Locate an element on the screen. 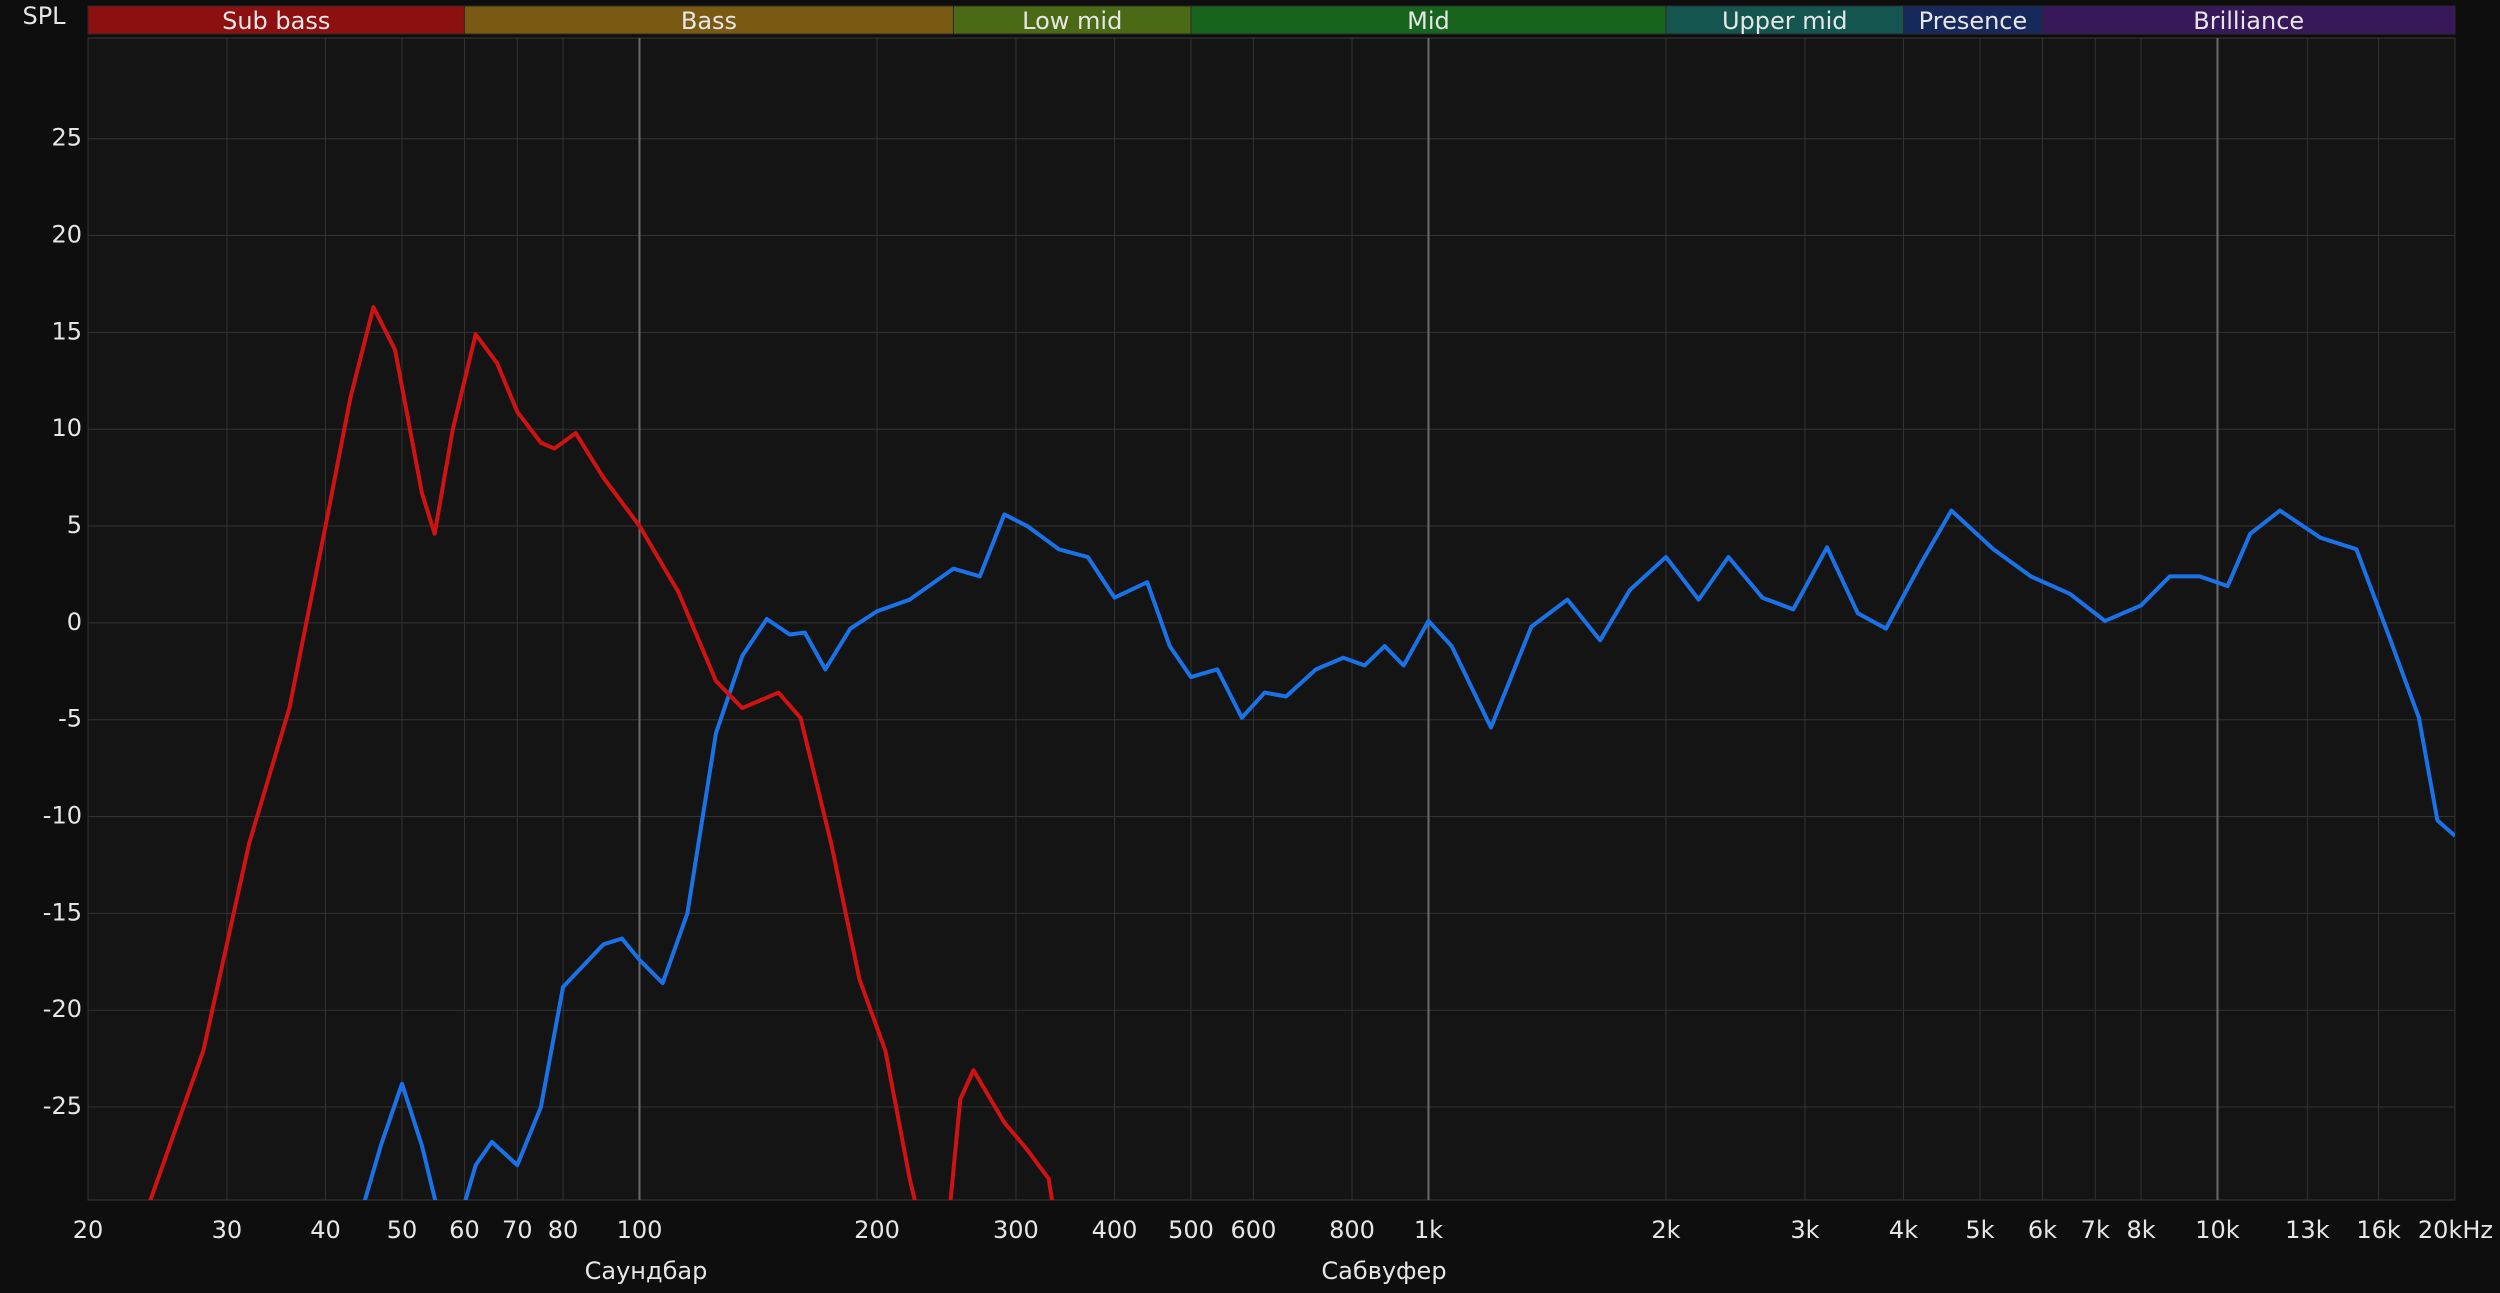  x-tick-label: 500 is located at coordinates (1191, 1230).